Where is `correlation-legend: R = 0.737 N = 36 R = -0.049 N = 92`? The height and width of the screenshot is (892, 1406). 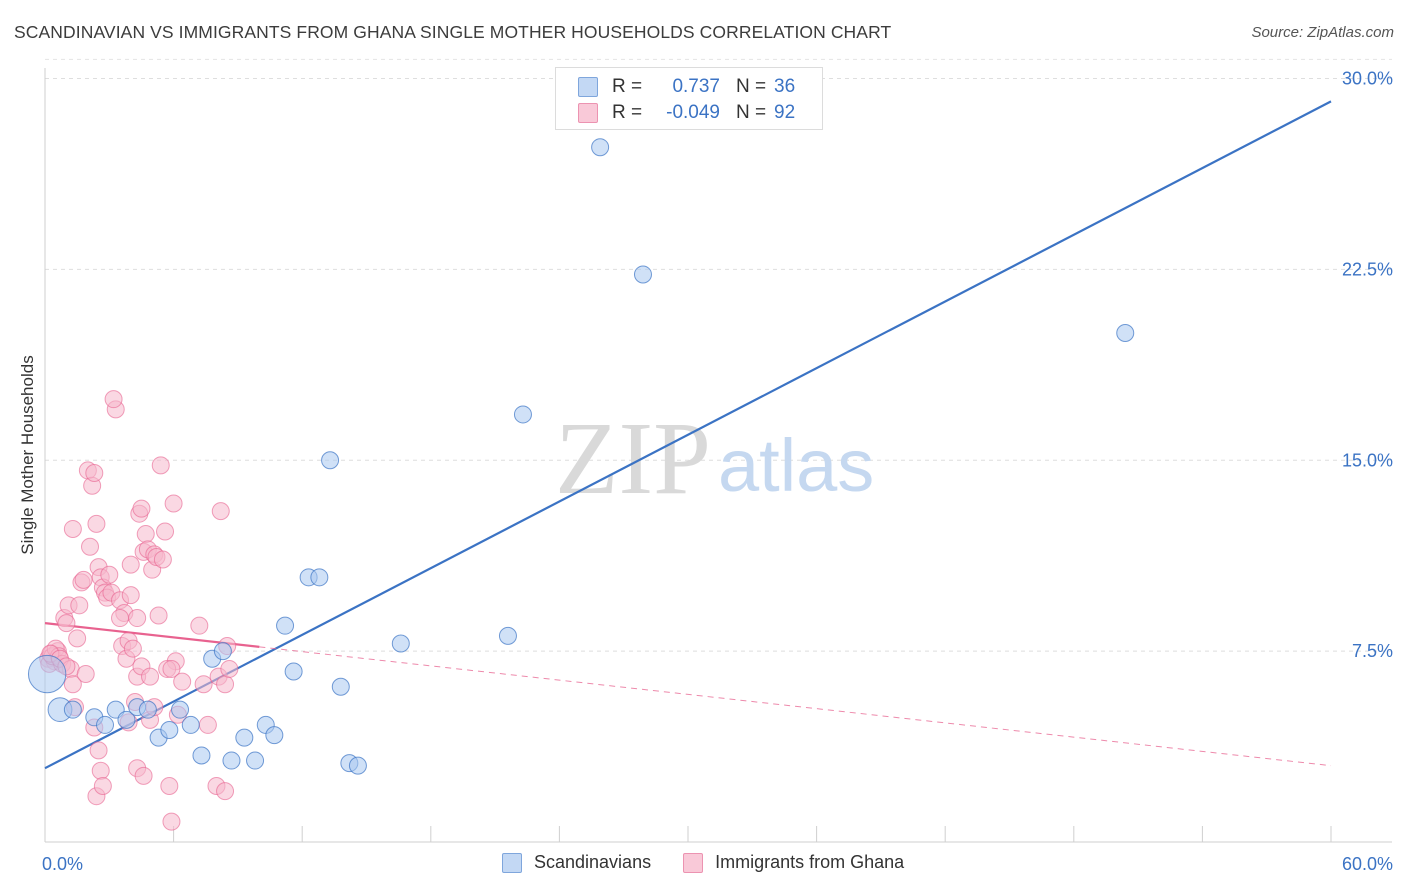 correlation-legend: R = 0.737 N = 36 R = -0.049 N = 92 is located at coordinates (689, 98).